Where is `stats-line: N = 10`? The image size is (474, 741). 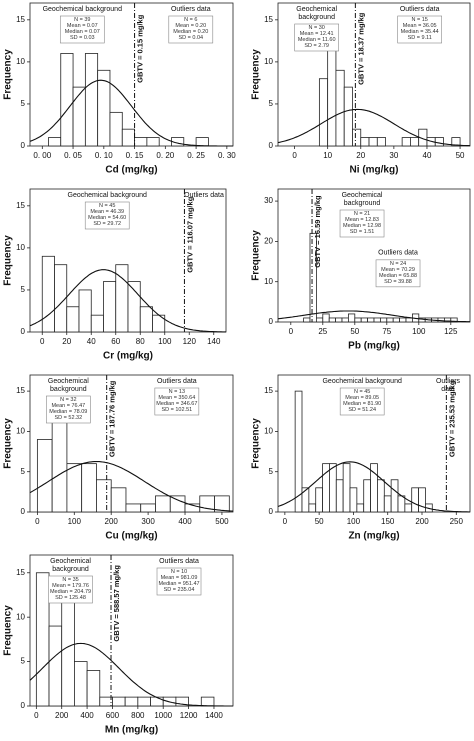 stats-line: N = 10 is located at coordinates (179, 572).